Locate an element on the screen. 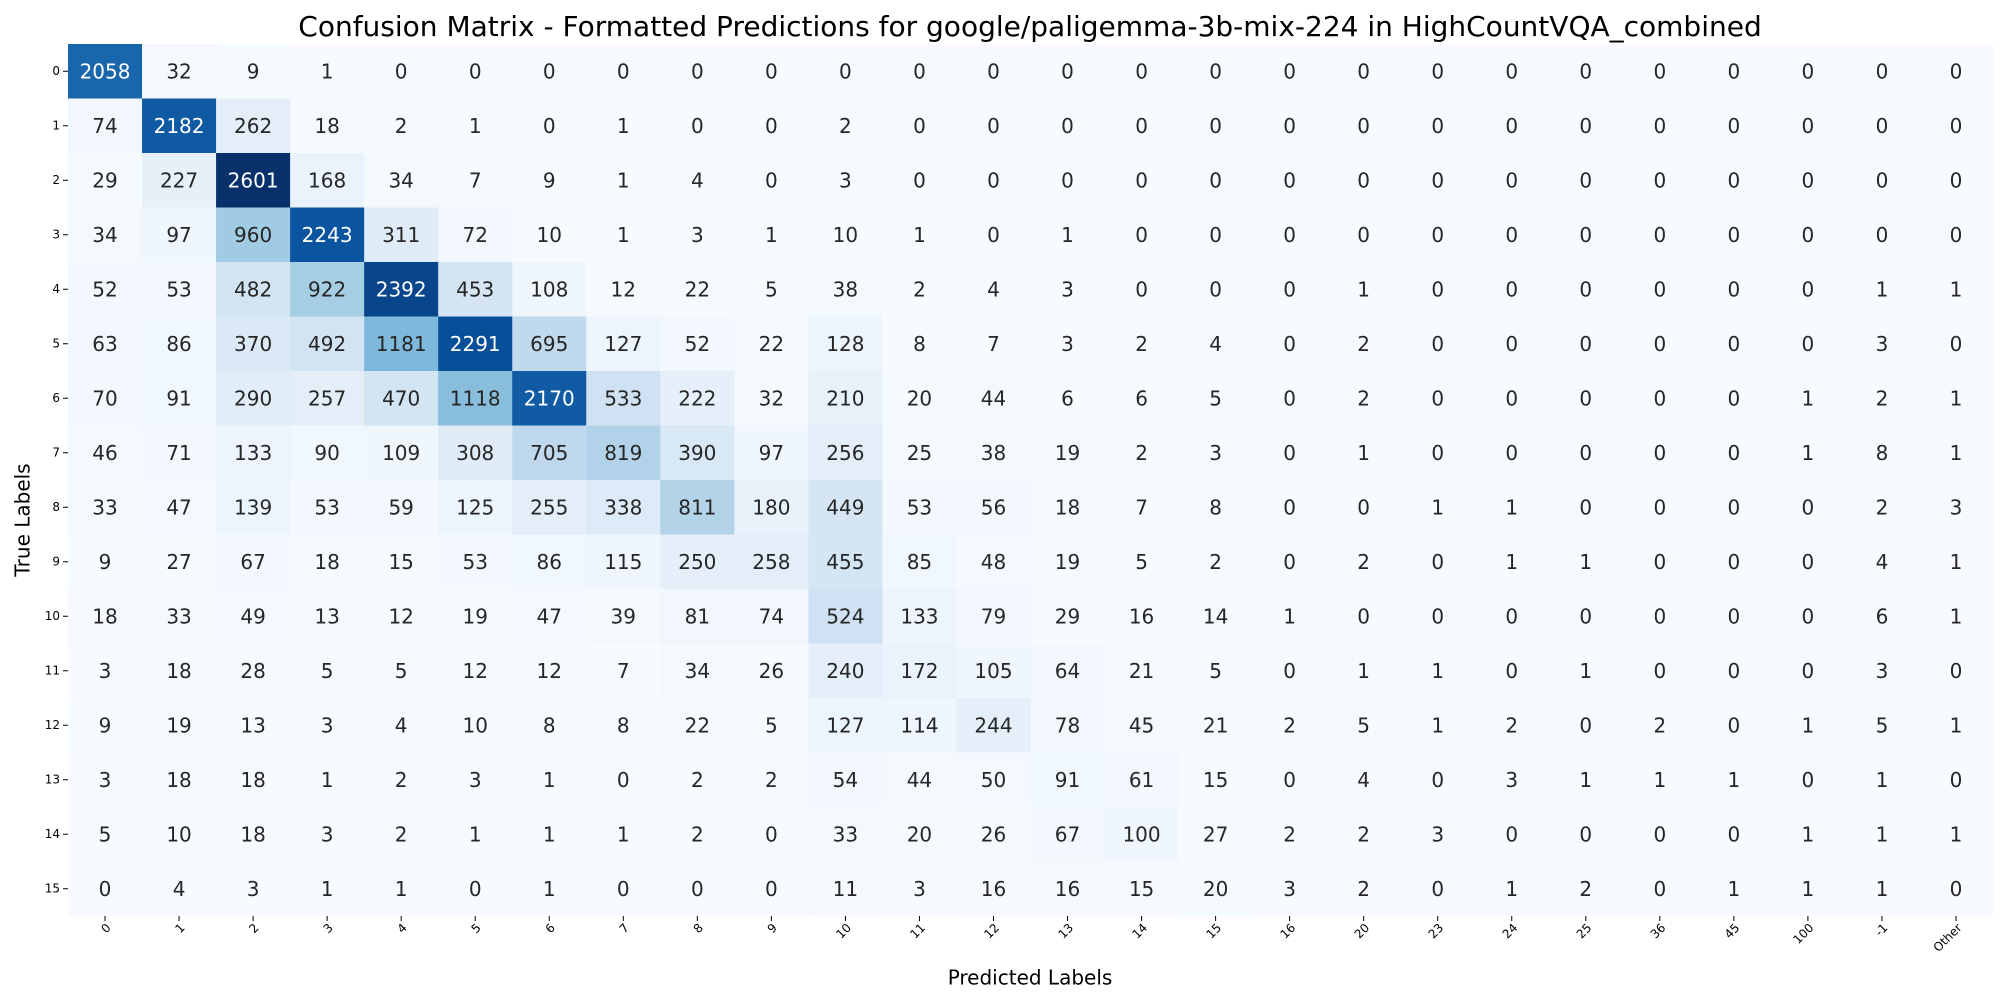 This screenshot has width=2000, height=1000. heatmap-cell-r4-c4 is located at coordinates (401, 289).